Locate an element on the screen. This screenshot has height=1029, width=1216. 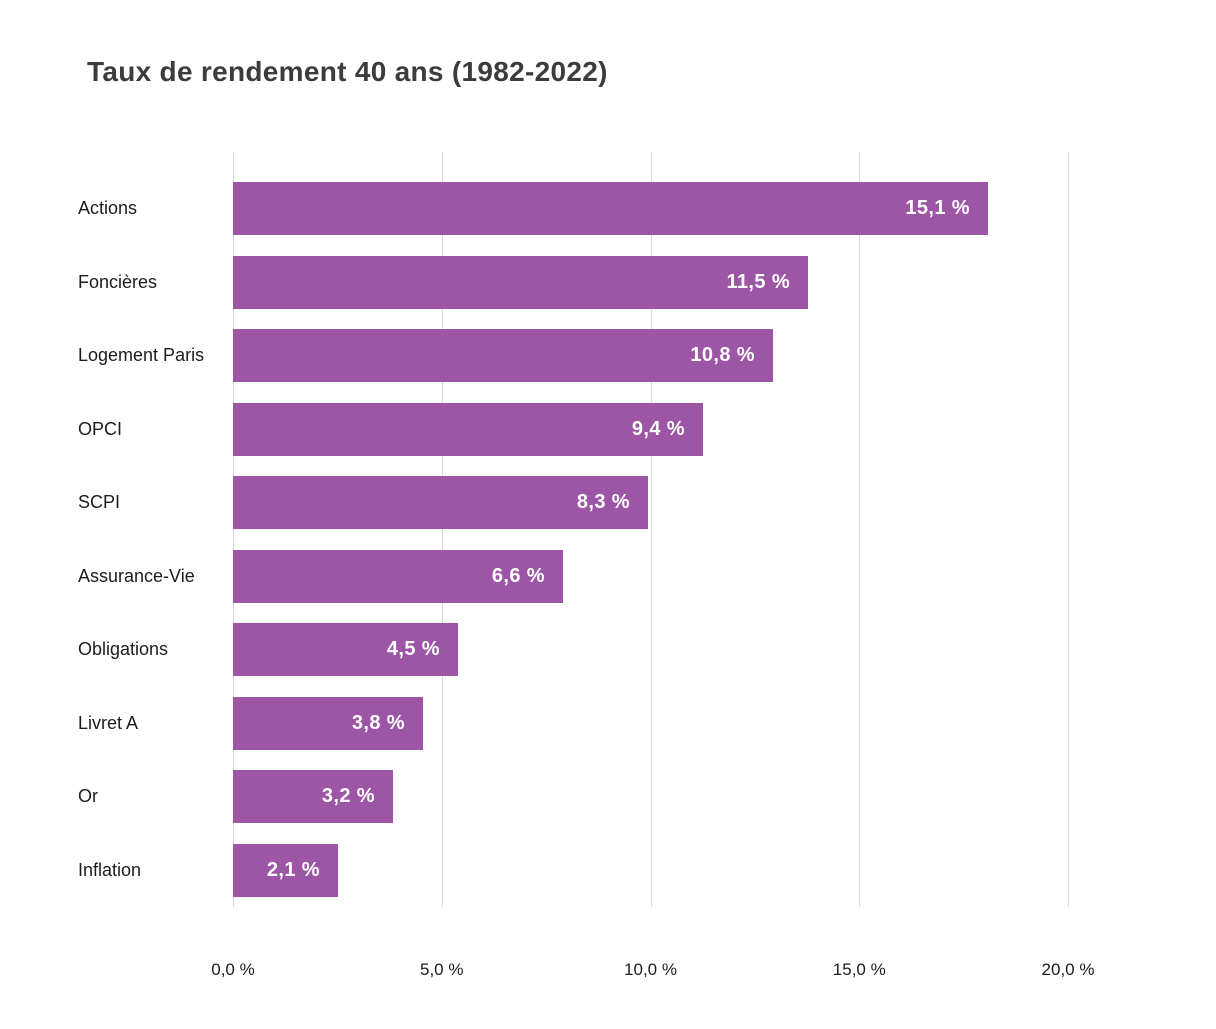
bar: 8,3 % is located at coordinates (440, 503).